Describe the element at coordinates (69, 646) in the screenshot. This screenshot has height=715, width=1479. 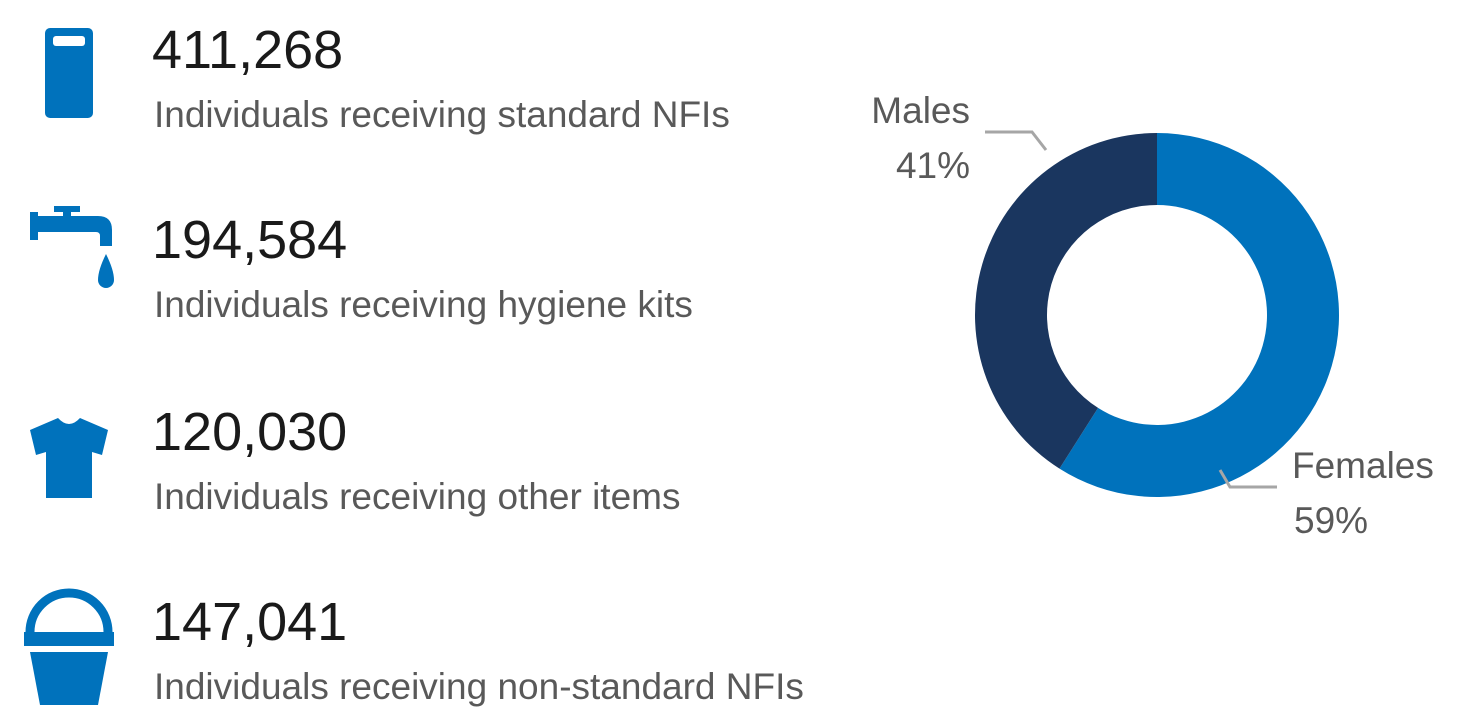
I see `icon-bucket` at that location.